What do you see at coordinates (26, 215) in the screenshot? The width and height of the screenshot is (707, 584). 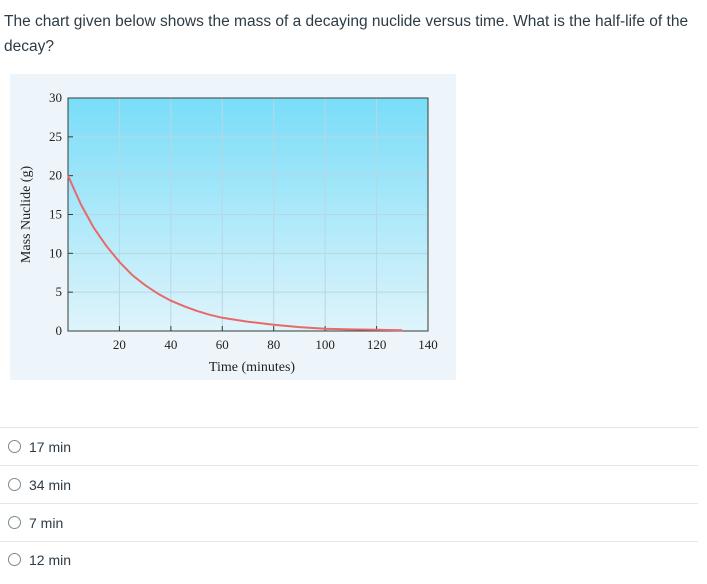 I see `y-axis-label: Mass Nuclide (g)` at bounding box center [26, 215].